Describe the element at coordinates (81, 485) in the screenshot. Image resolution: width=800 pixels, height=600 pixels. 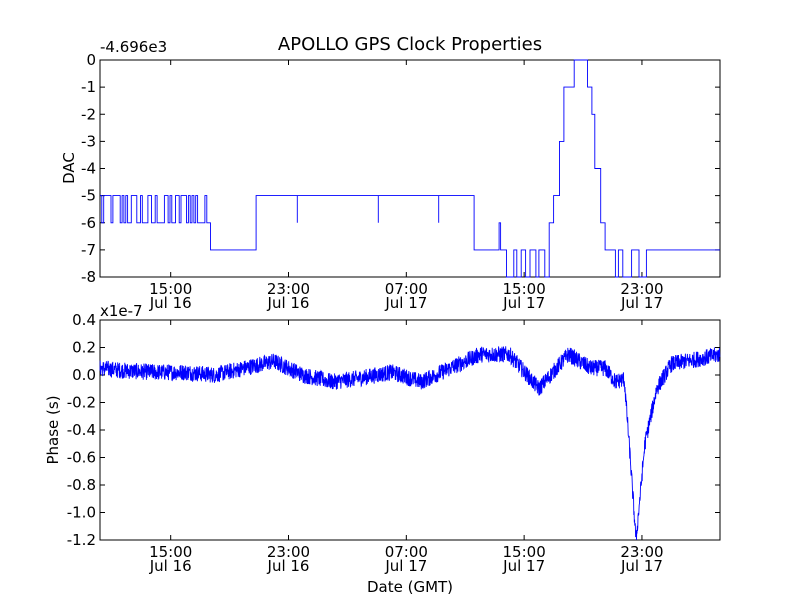
I see `y-tick-label: -0.8` at that location.